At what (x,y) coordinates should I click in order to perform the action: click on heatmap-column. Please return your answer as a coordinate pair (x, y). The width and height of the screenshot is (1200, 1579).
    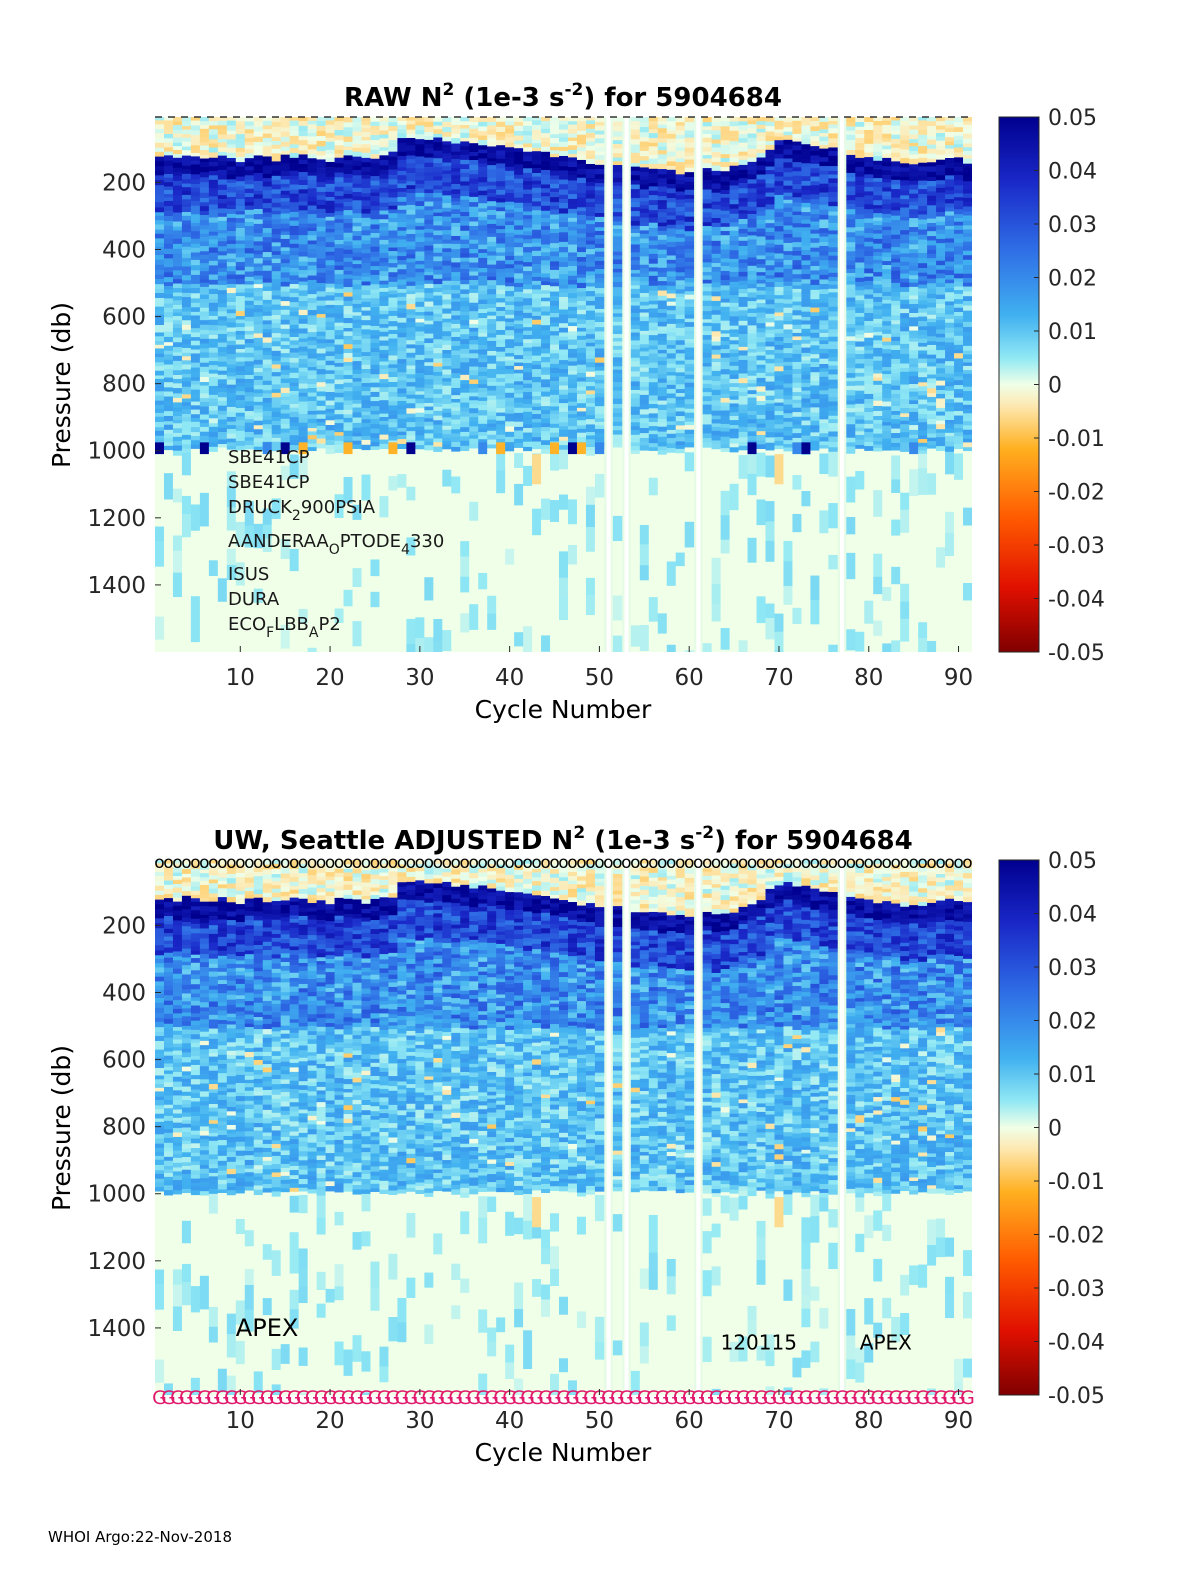
    Looking at the image, I should click on (447, 384).